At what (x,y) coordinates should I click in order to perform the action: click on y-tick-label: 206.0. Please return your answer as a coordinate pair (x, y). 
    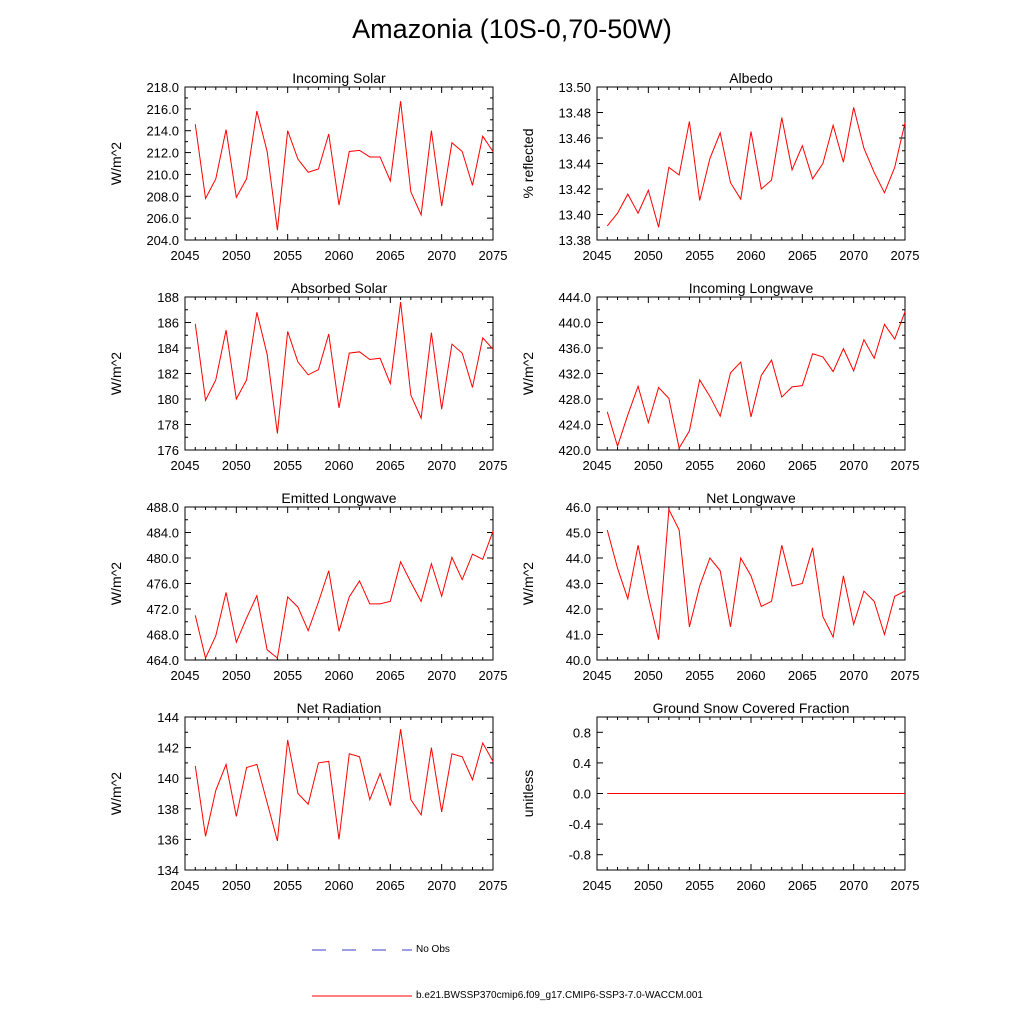
    Looking at the image, I should click on (162, 218).